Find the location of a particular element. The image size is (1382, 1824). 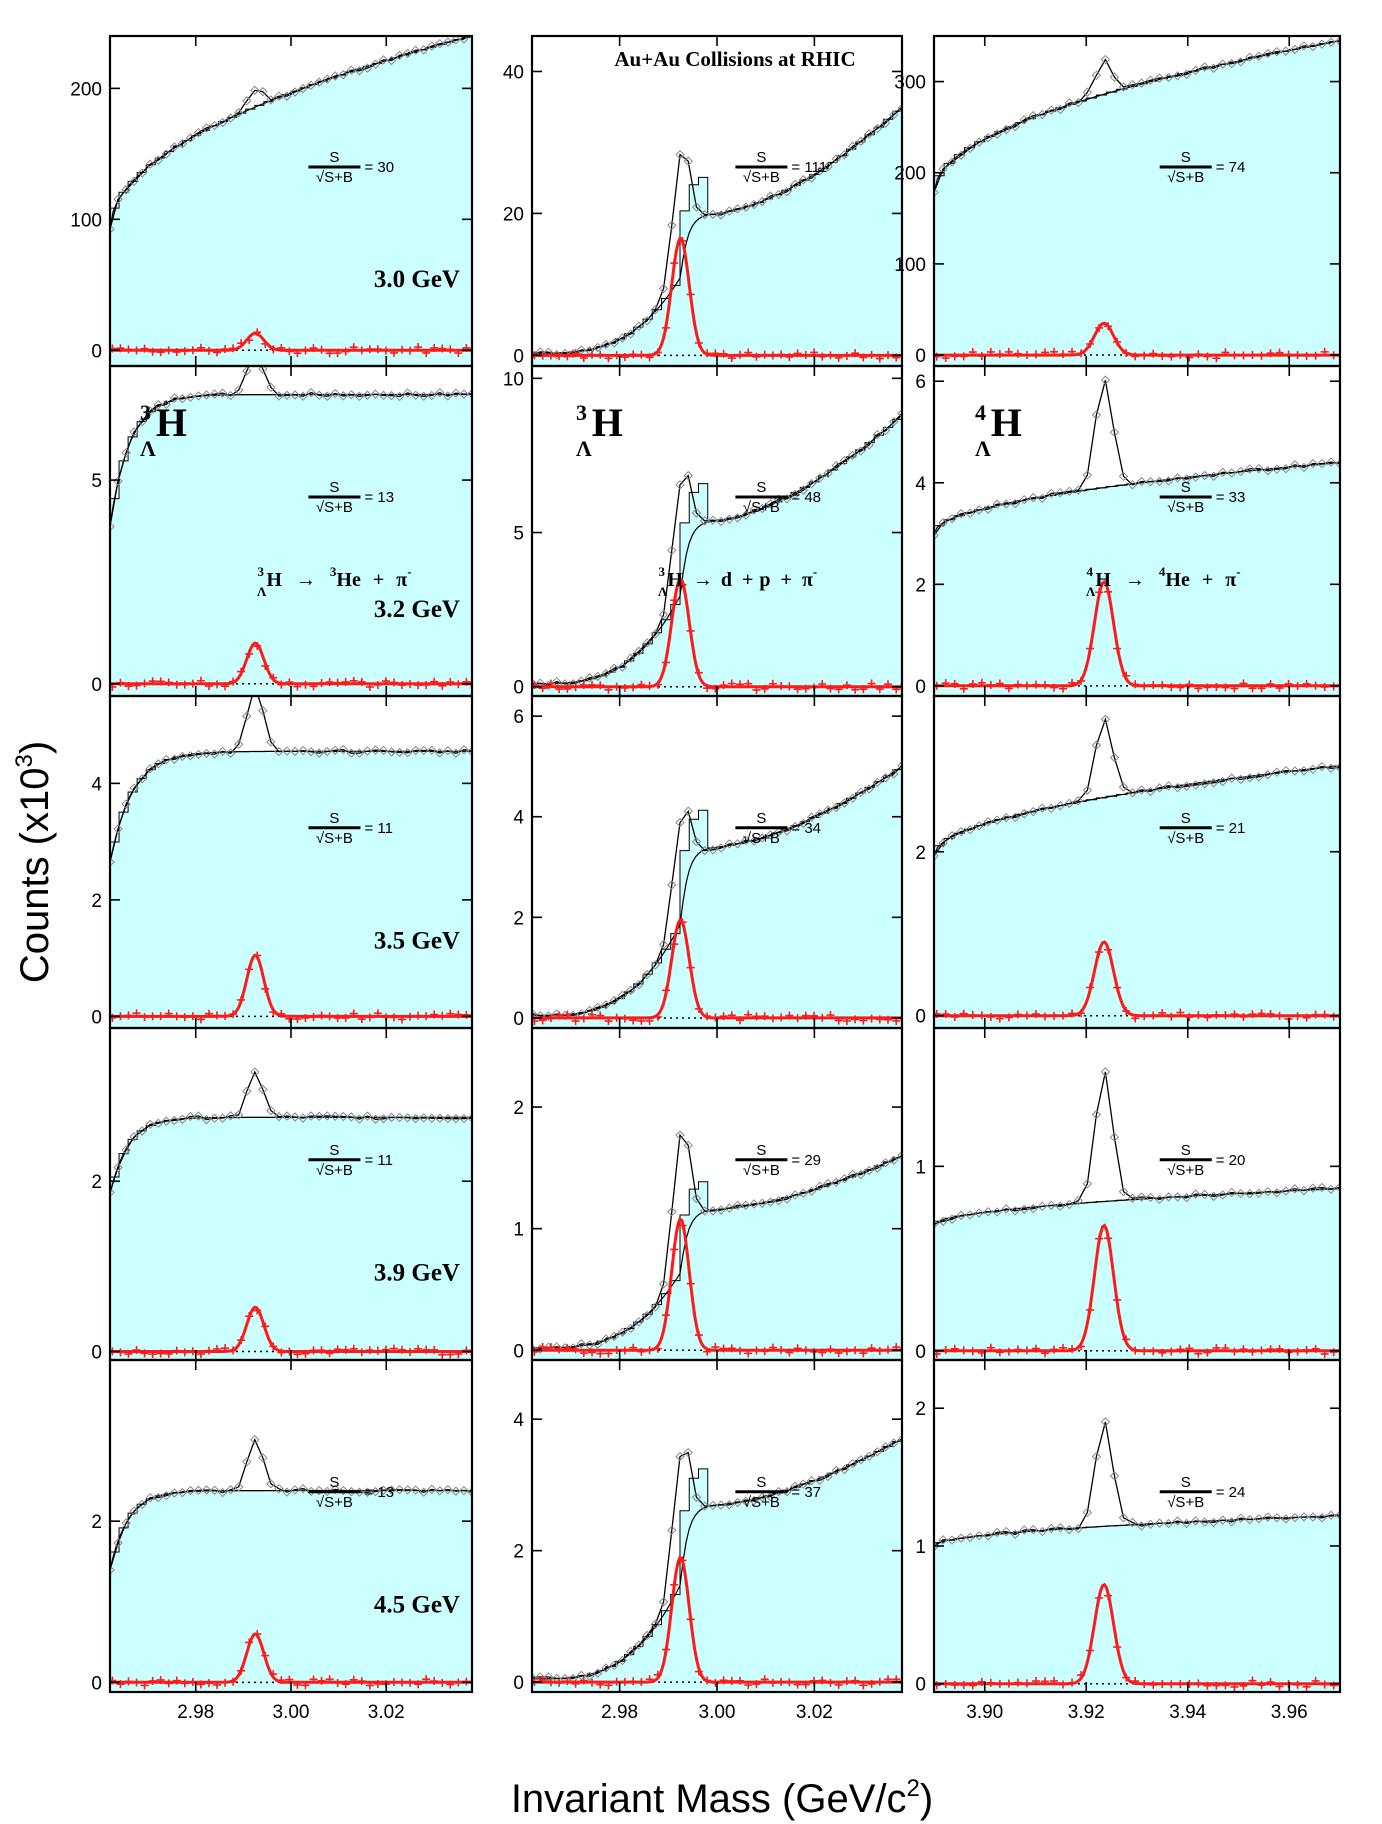

svg-text: = 24 is located at coordinates (1231, 1492).